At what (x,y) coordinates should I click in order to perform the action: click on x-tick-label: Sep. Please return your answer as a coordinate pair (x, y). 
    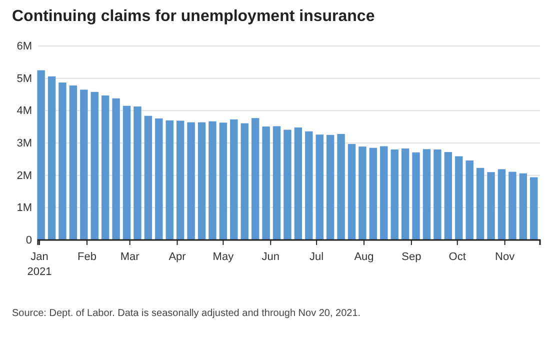
    Looking at the image, I should click on (412, 257).